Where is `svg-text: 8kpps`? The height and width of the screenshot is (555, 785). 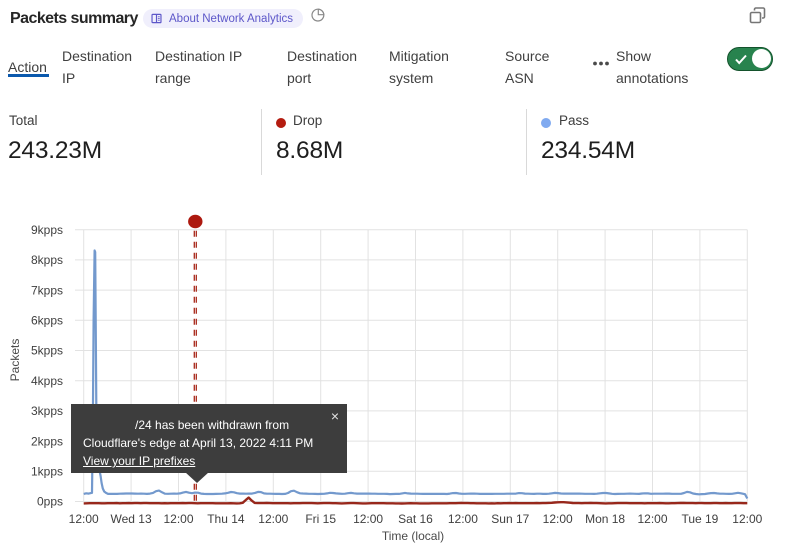
svg-text: 8kpps is located at coordinates (47, 260).